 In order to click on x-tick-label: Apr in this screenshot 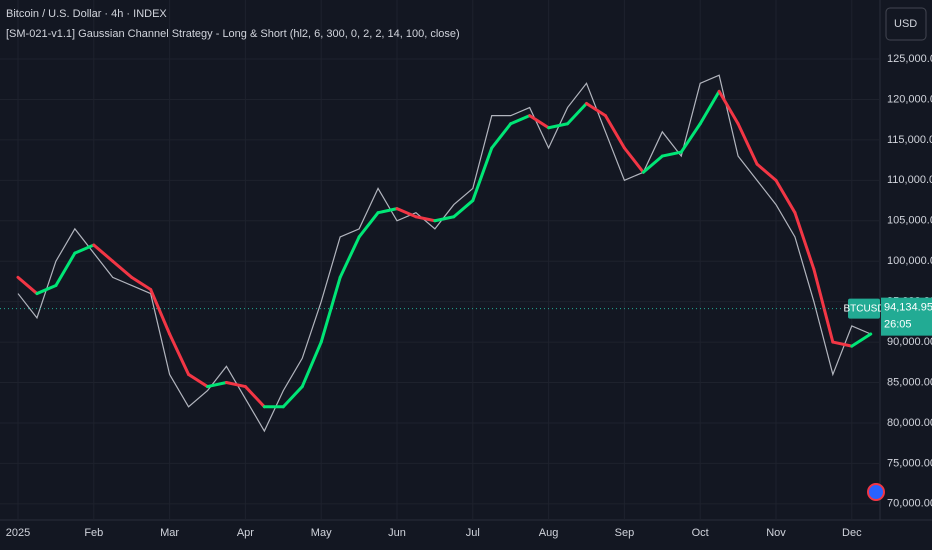, I will do `click(245, 533)`.